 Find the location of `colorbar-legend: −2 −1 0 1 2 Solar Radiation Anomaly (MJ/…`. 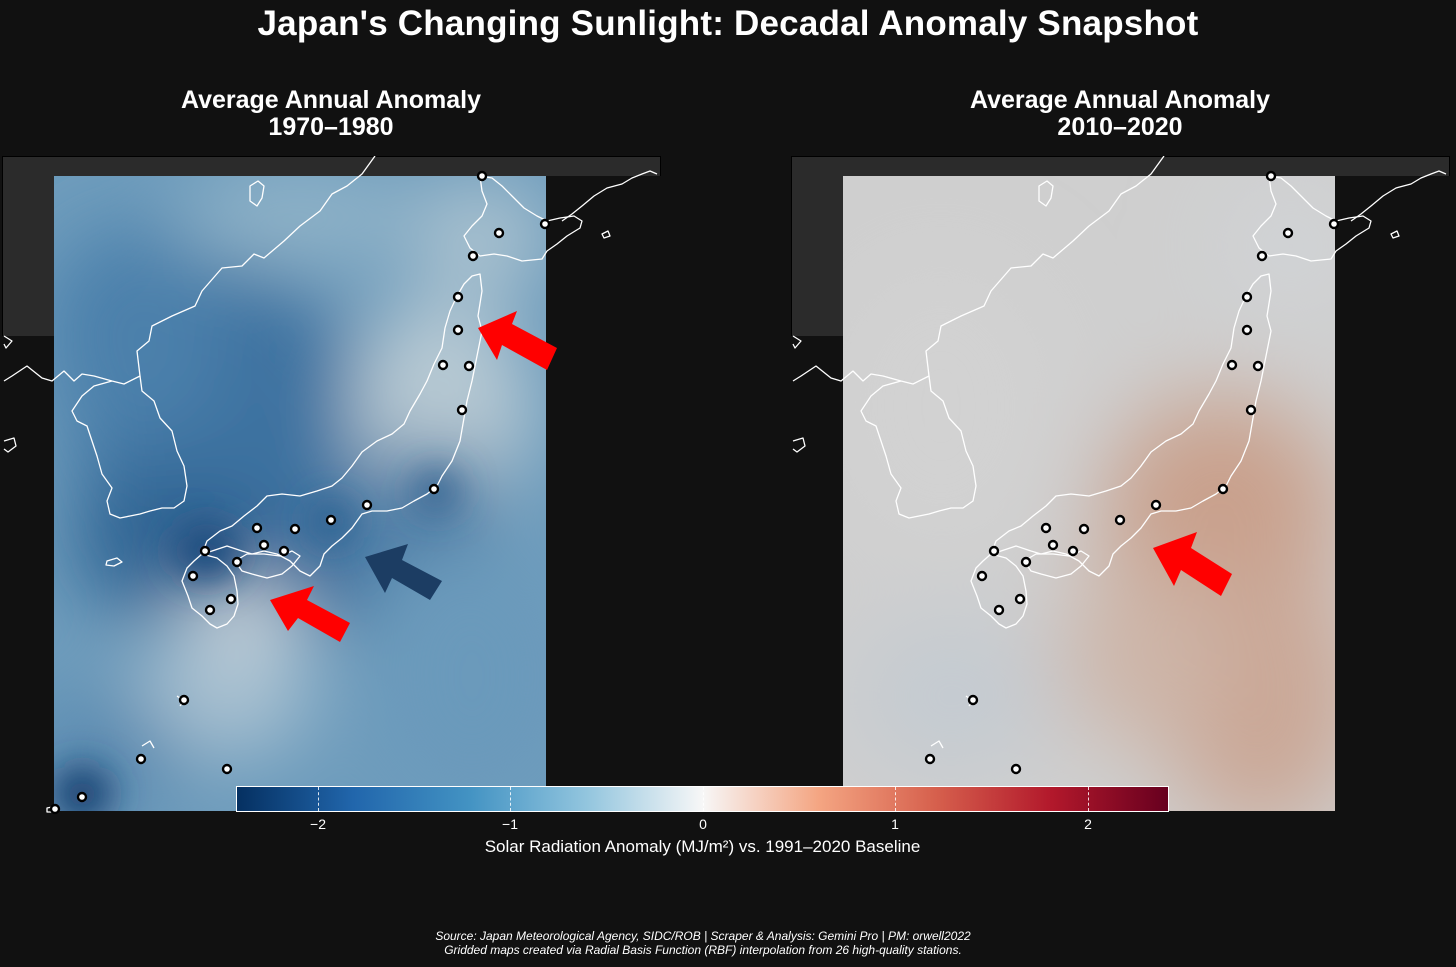

colorbar-legend: −2 −1 0 1 2 Solar Radiation Anomaly (MJ/… is located at coordinates (702, 821).